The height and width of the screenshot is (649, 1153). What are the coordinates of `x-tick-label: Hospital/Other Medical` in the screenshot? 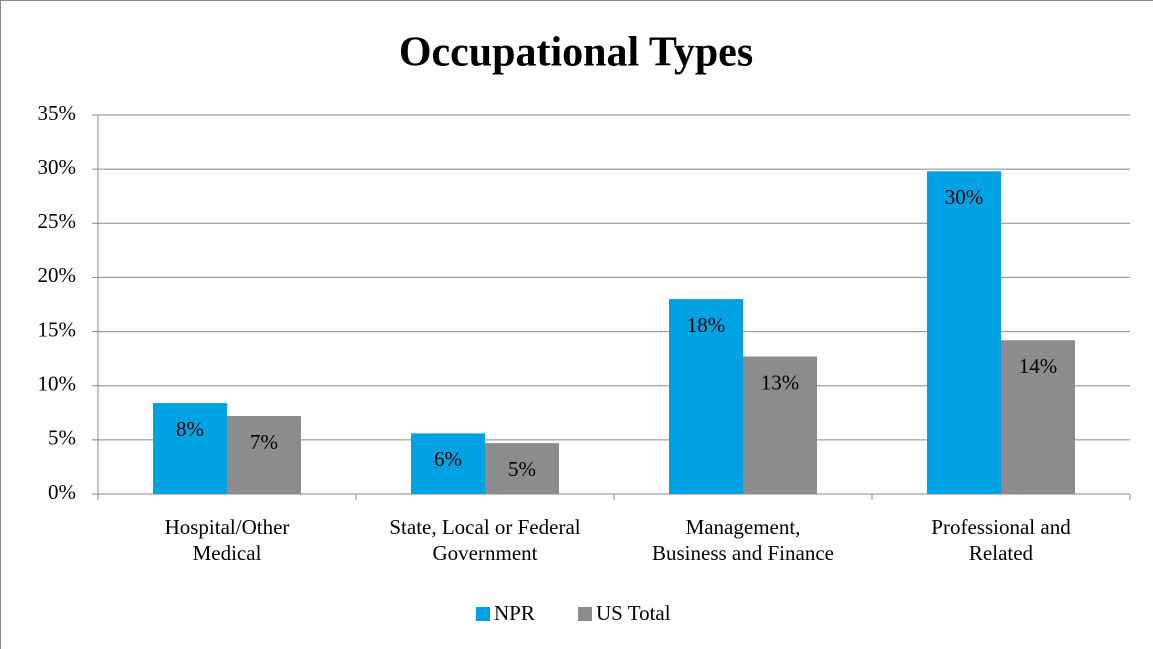 It's located at (227, 540).